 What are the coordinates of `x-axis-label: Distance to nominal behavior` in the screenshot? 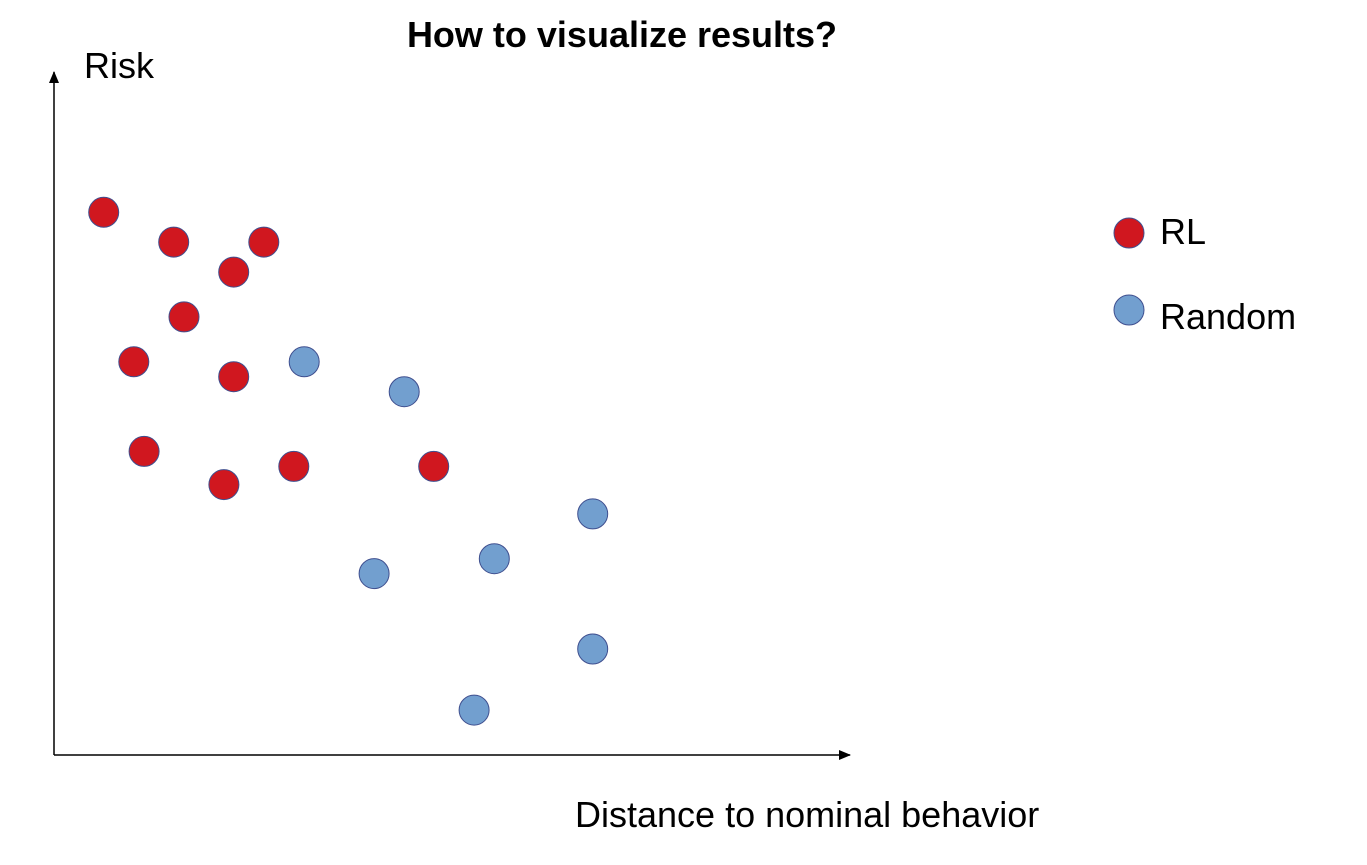 It's located at (807, 814).